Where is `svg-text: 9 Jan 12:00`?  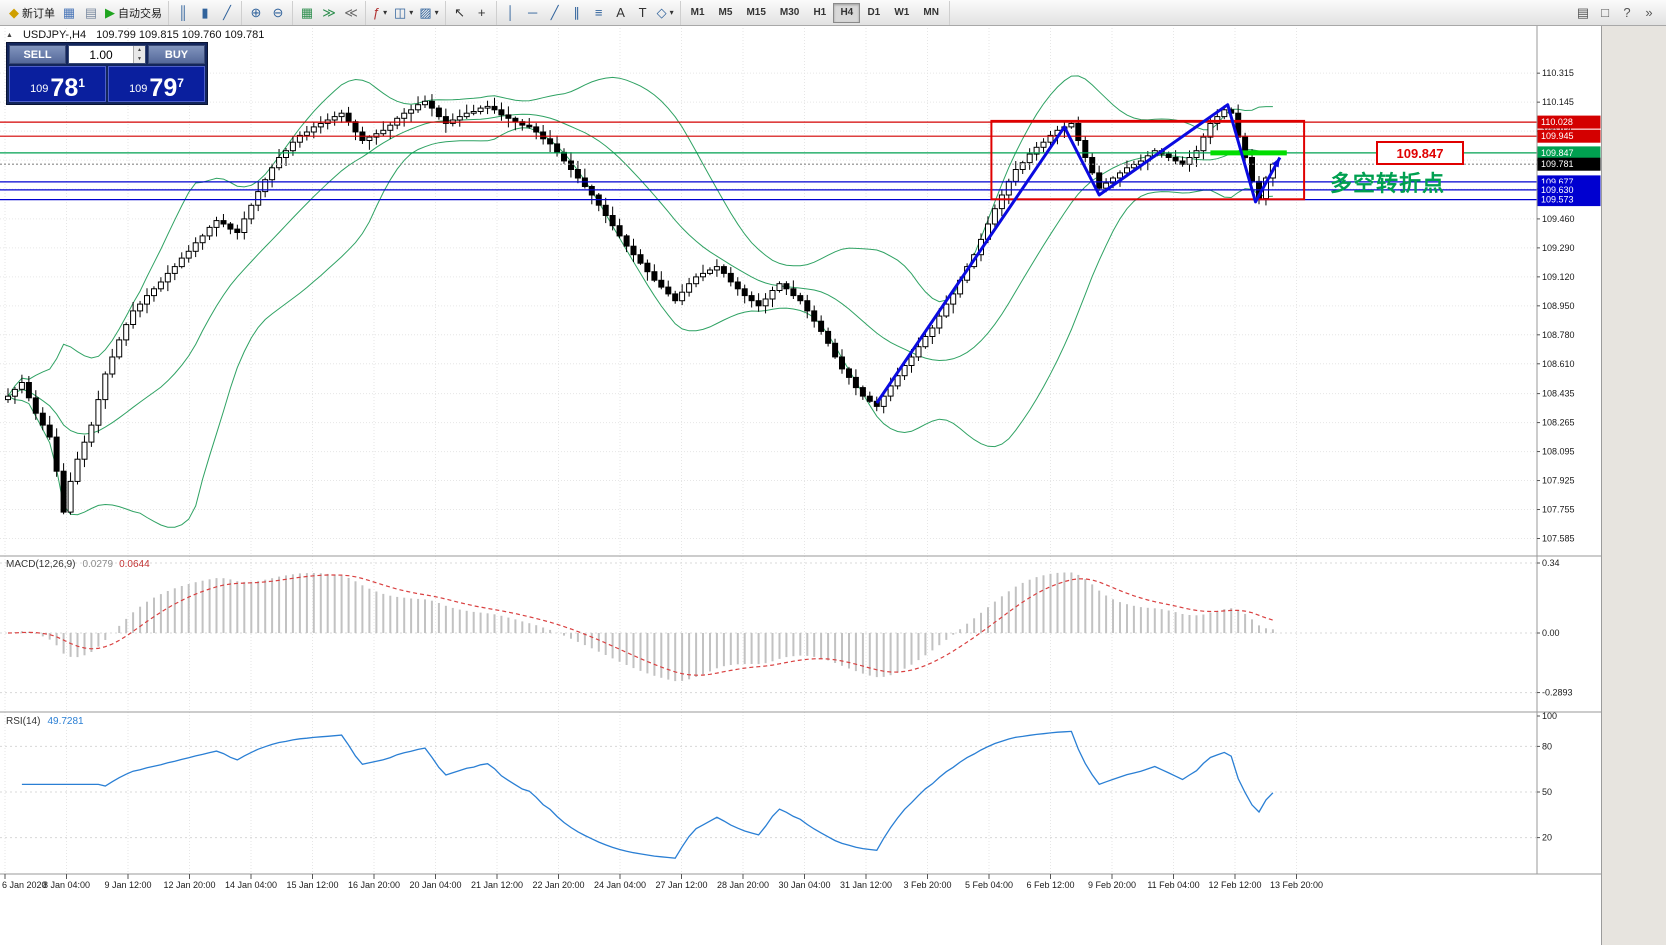 svg-text: 9 Jan 12:00 is located at coordinates (127, 885).